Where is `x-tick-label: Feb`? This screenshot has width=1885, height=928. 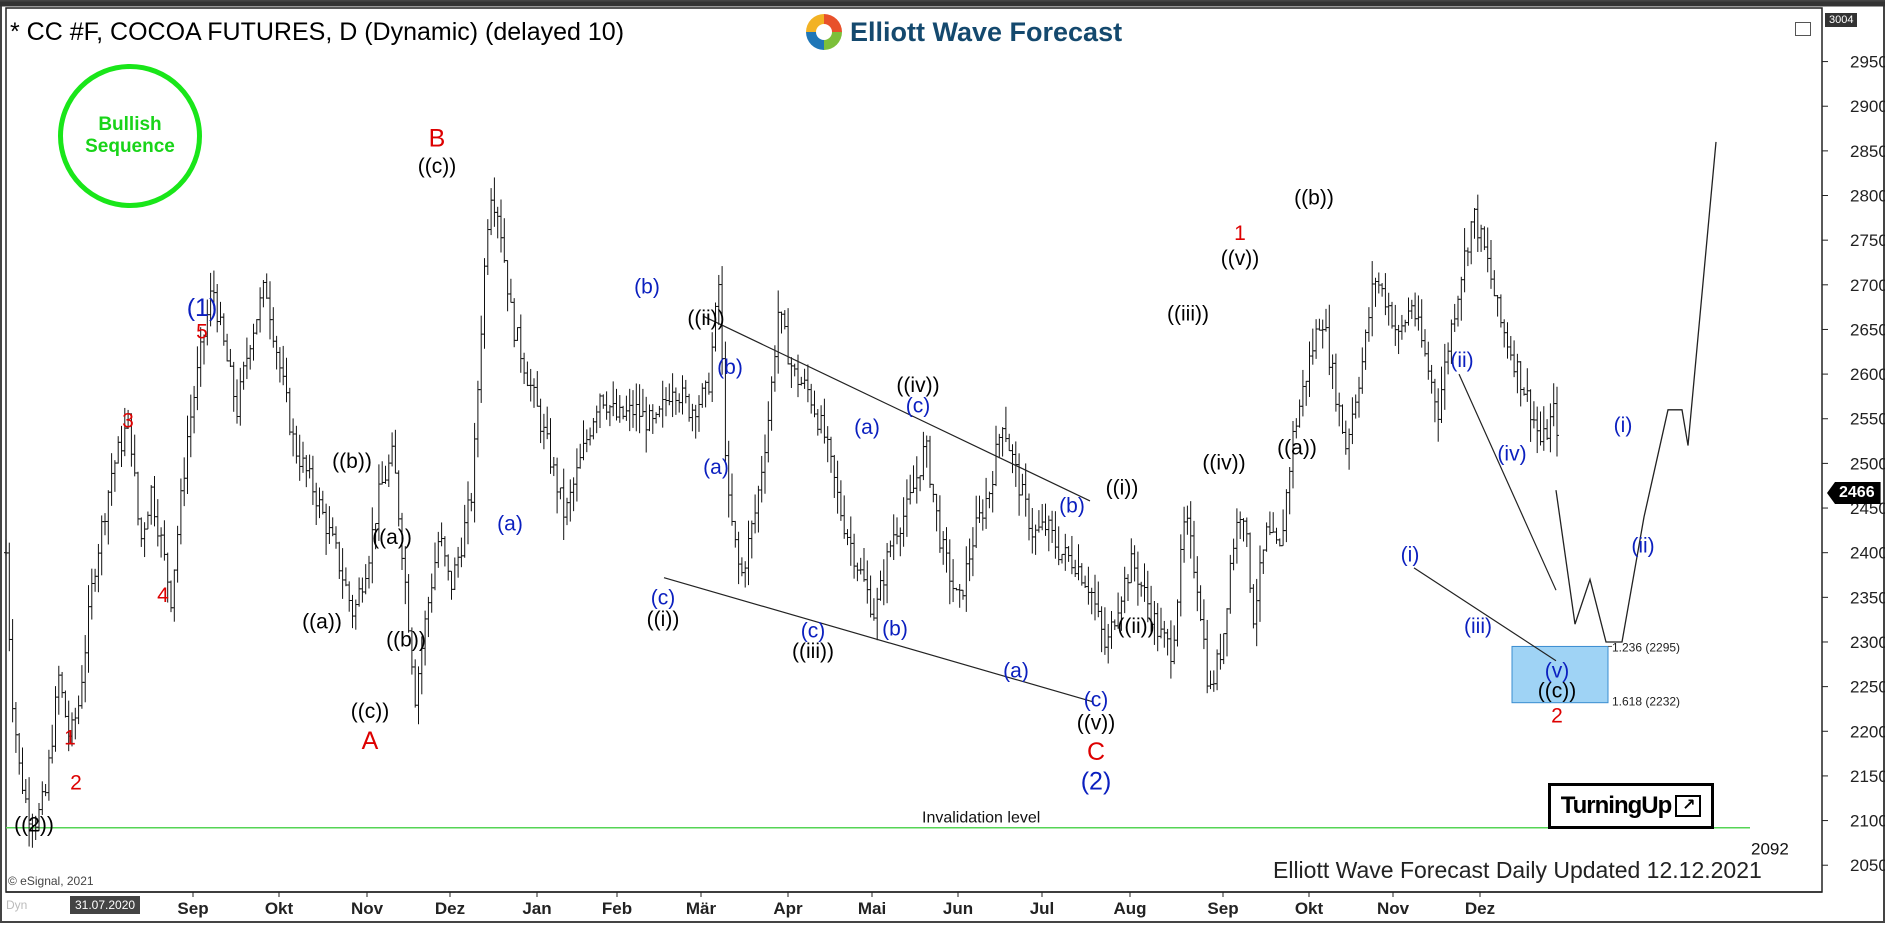
x-tick-label: Feb is located at coordinates (617, 908).